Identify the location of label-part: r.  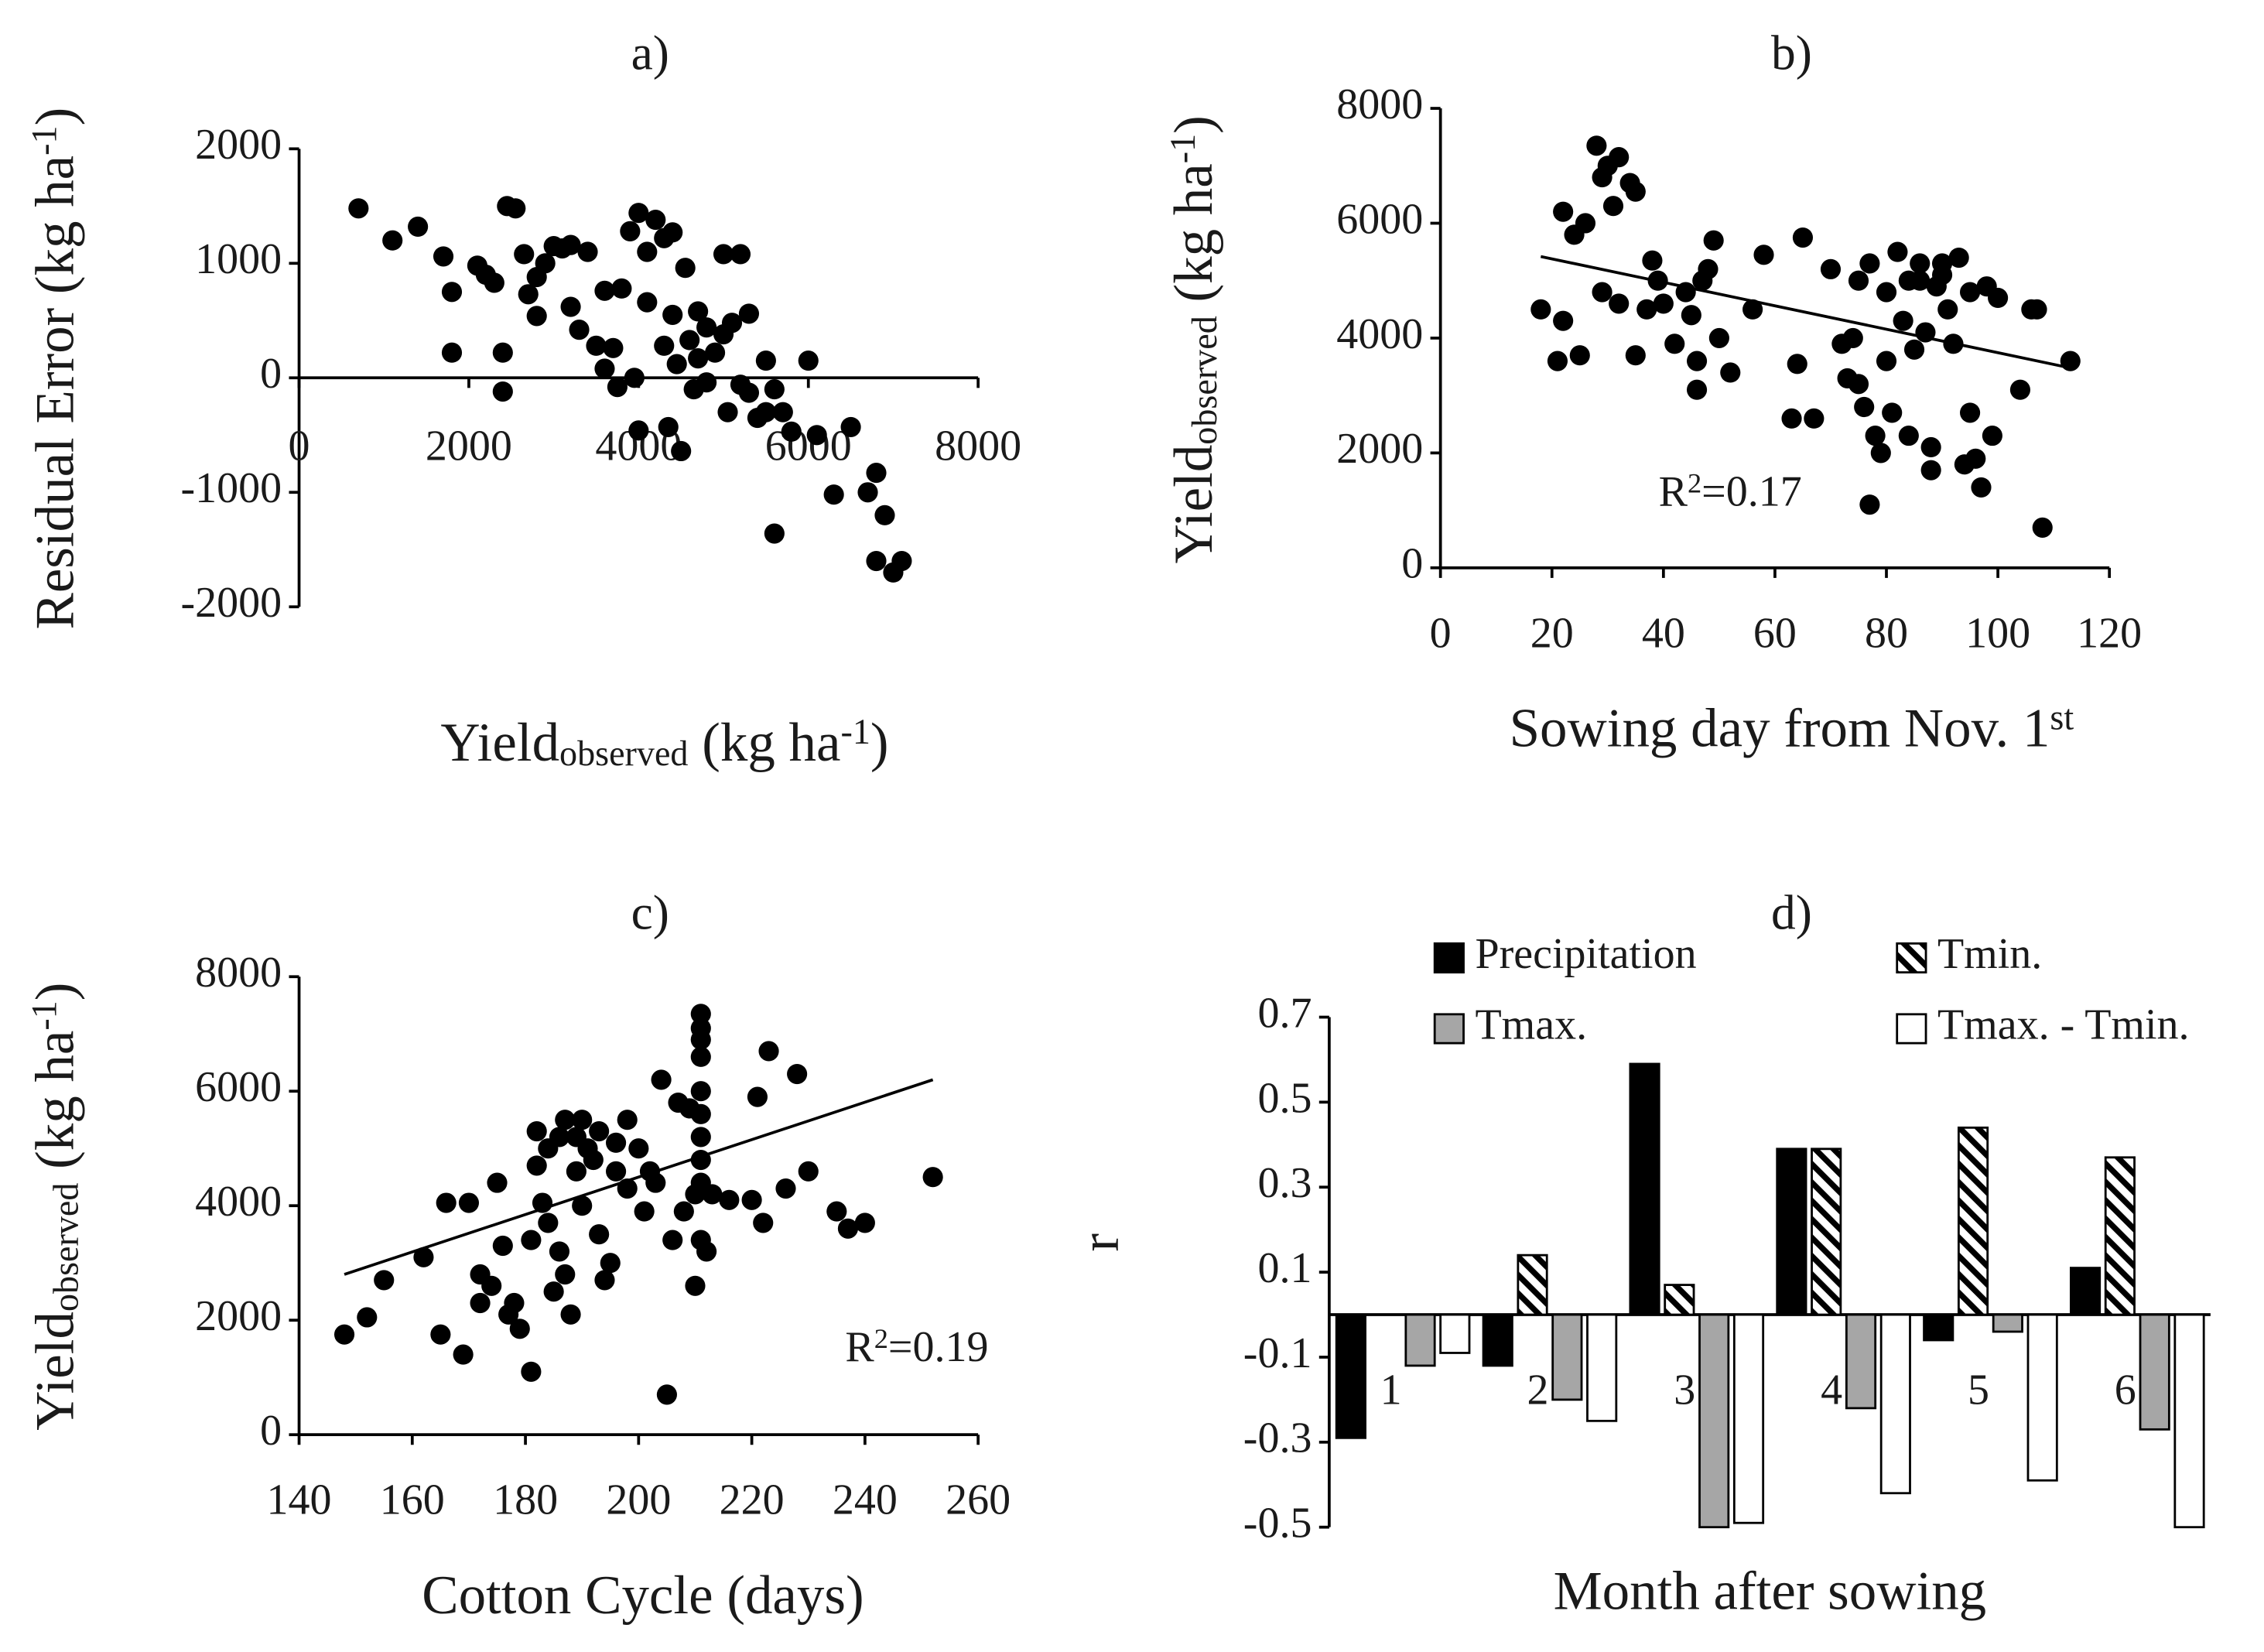
(1100, 1243).